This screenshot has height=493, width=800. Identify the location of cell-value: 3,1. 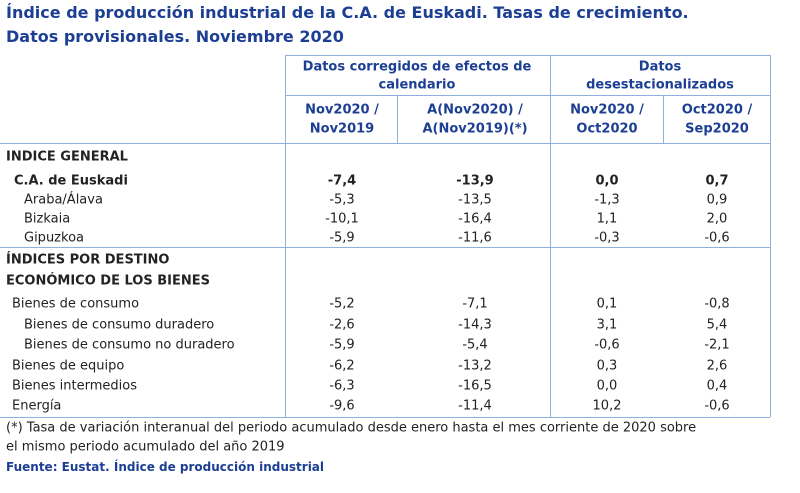
(607, 325).